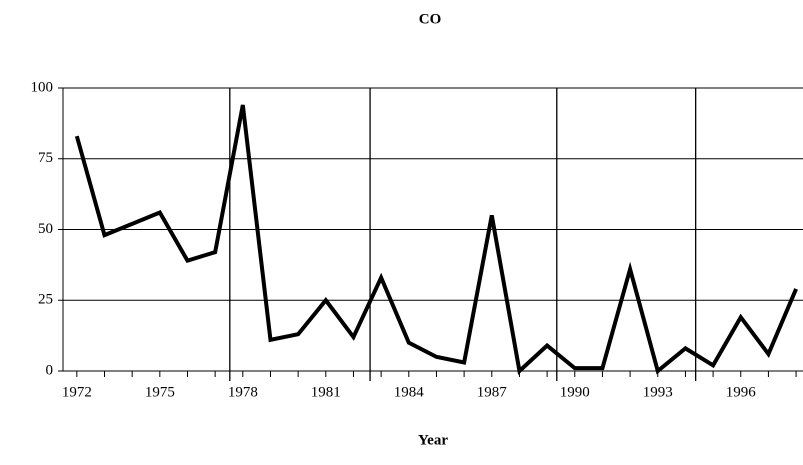  Describe the element at coordinates (741, 392) in the screenshot. I see `x-tick-label: 1996` at that location.